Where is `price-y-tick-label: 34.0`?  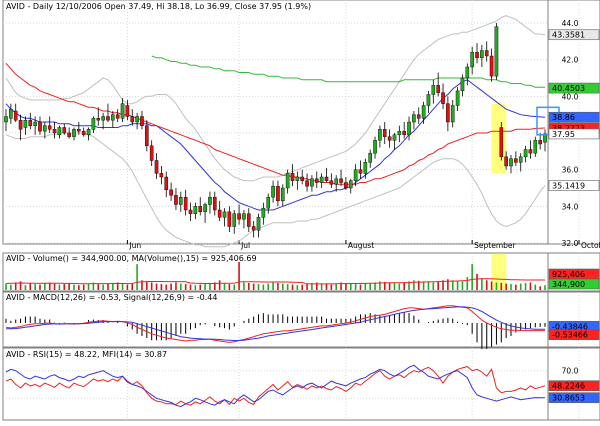
price-y-tick-label: 34.0 is located at coordinates (570, 206).